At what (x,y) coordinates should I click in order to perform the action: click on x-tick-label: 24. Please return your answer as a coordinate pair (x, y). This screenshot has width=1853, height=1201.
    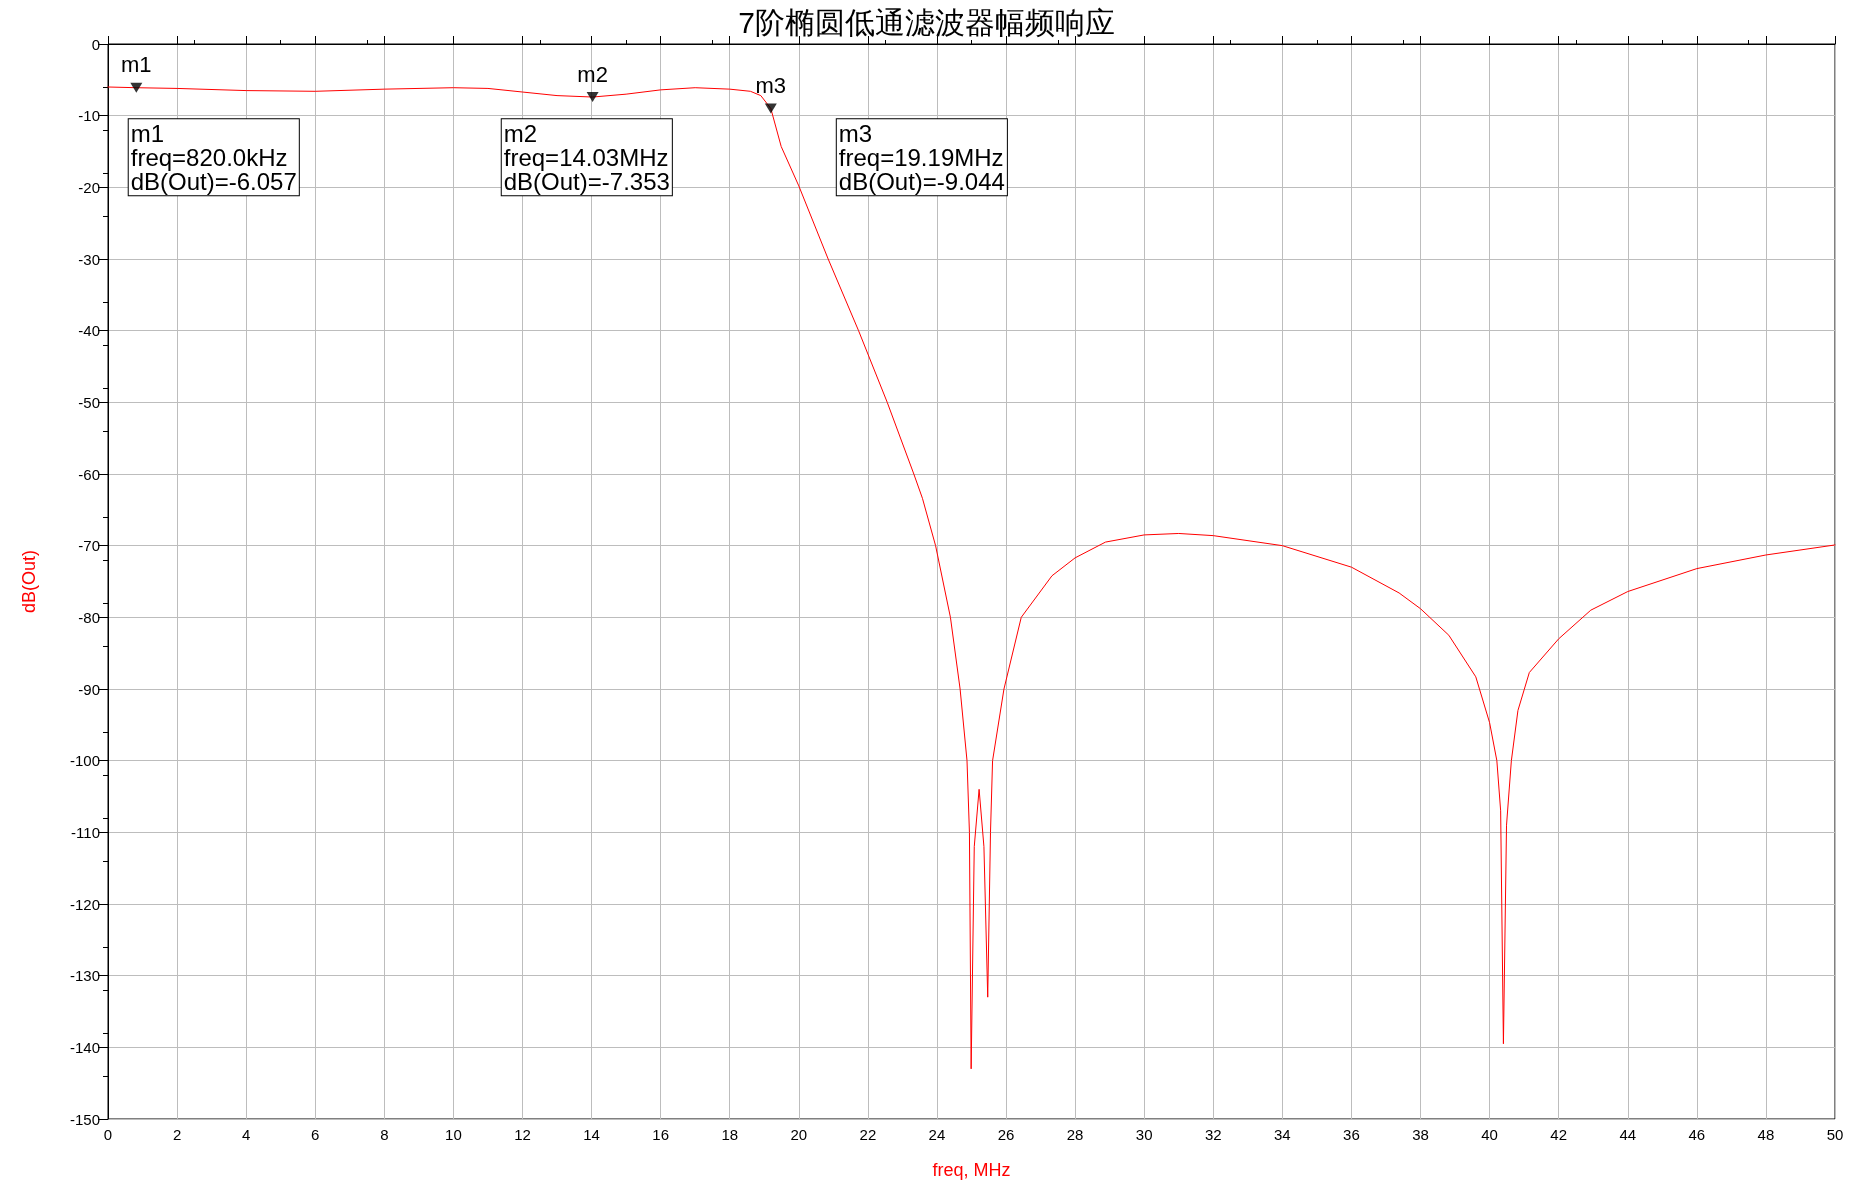
    Looking at the image, I should click on (937, 1134).